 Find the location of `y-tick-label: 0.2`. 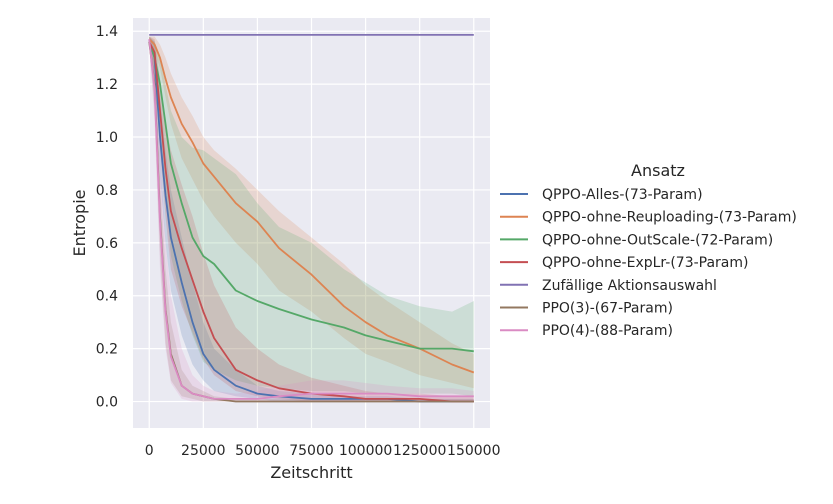

y-tick-label: 0.2 is located at coordinates (107, 350).